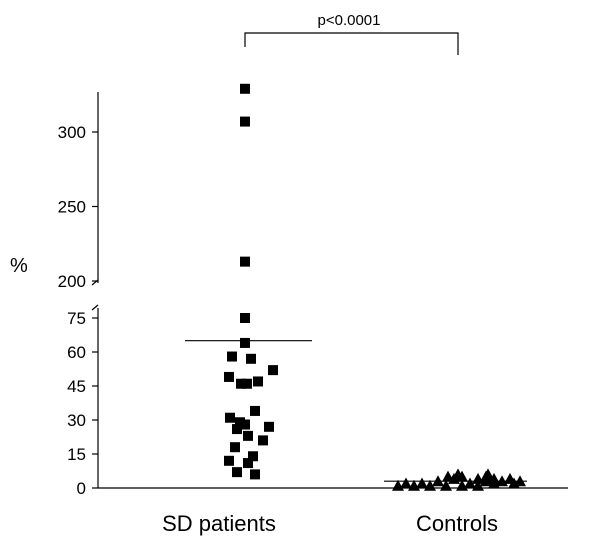  What do you see at coordinates (19, 266) in the screenshot?
I see `y-axis-label: %` at bounding box center [19, 266].